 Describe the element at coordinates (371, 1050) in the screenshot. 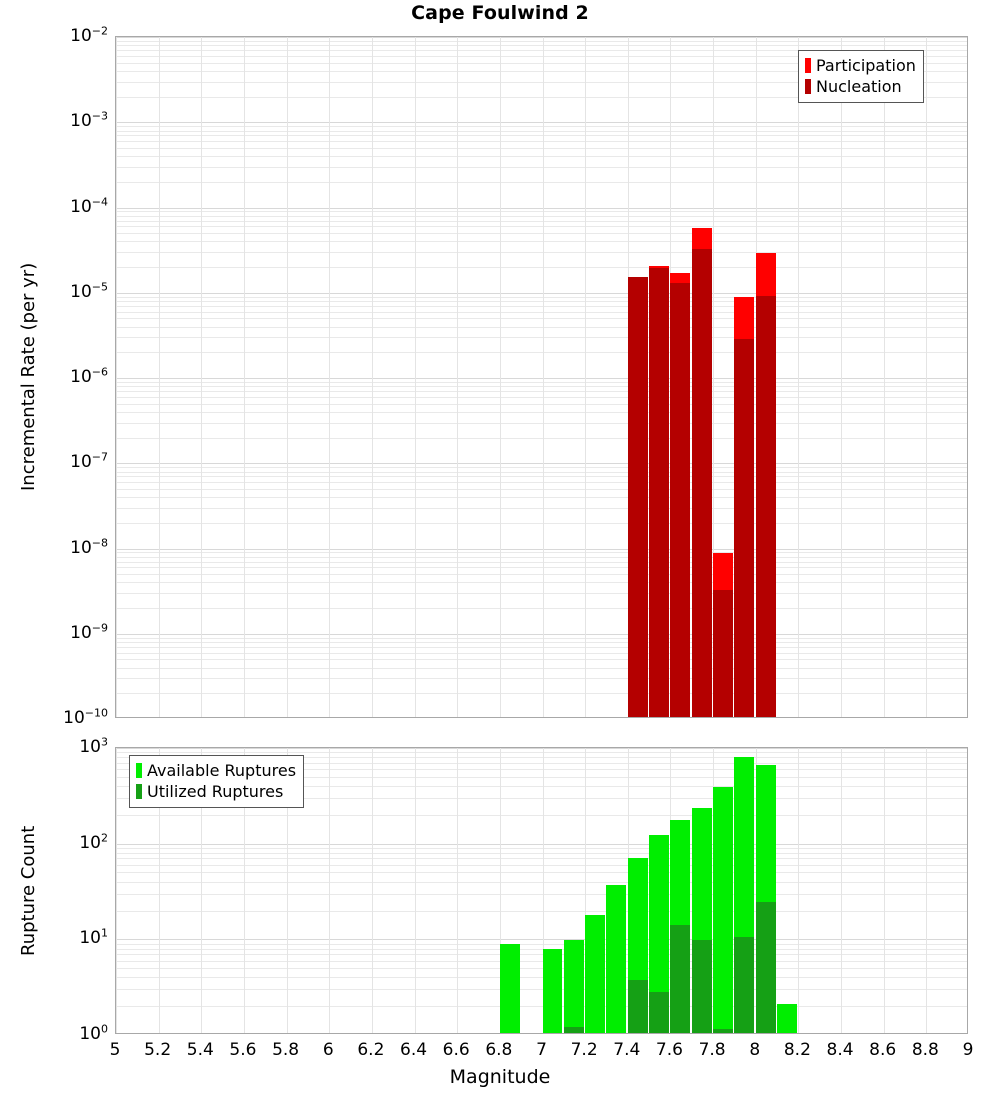

I see `x-tick-label: 6.2` at that location.